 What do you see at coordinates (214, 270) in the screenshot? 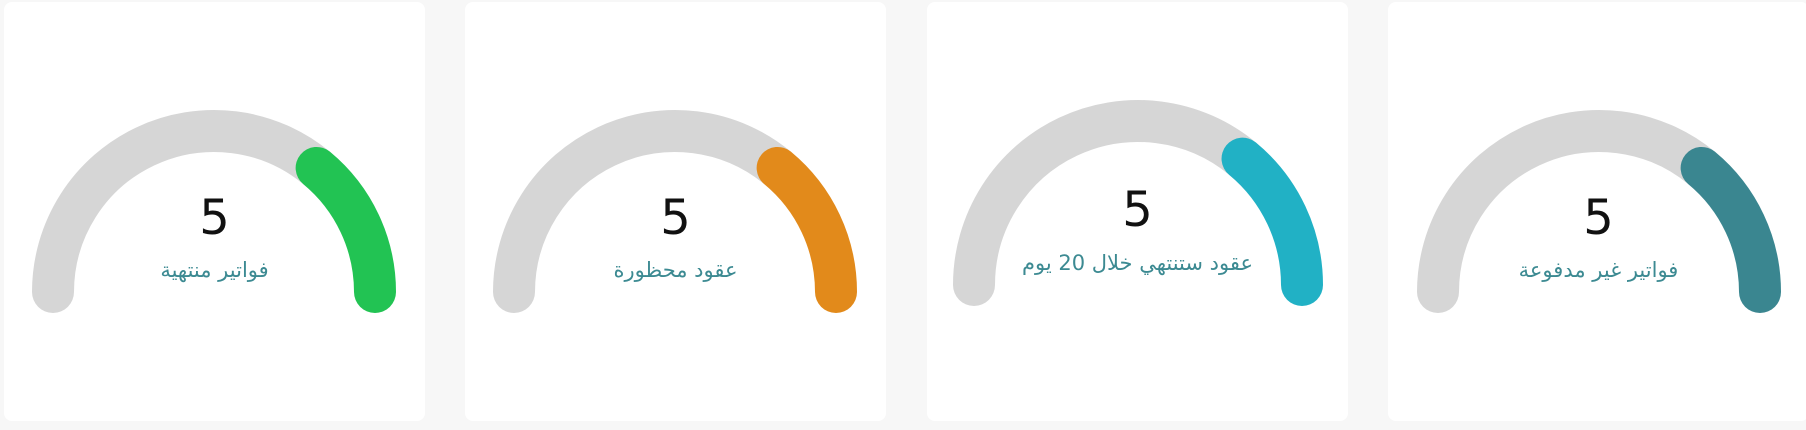
I see `gauge-label: فواتير منتهية` at bounding box center [214, 270].